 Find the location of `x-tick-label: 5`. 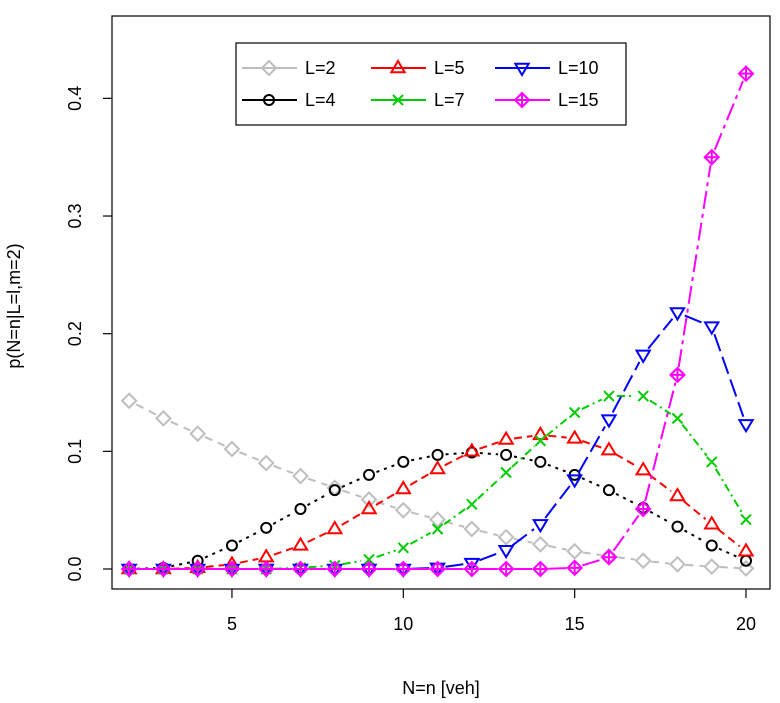

x-tick-label: 5 is located at coordinates (232, 624).